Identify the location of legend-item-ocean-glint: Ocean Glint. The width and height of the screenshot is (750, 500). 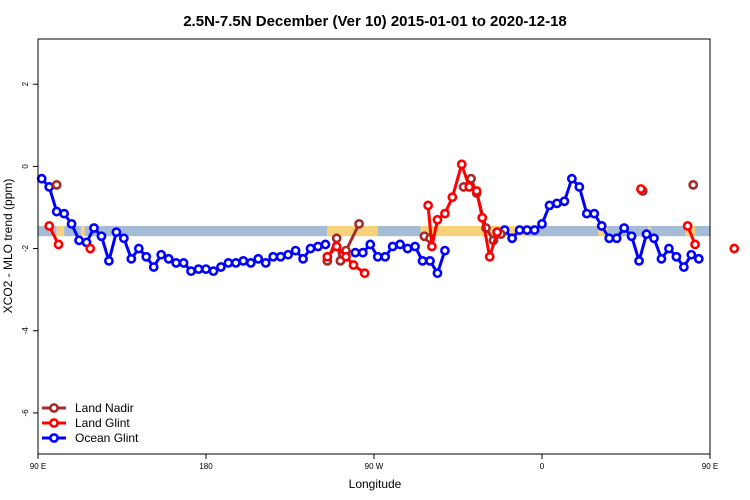
(90, 438).